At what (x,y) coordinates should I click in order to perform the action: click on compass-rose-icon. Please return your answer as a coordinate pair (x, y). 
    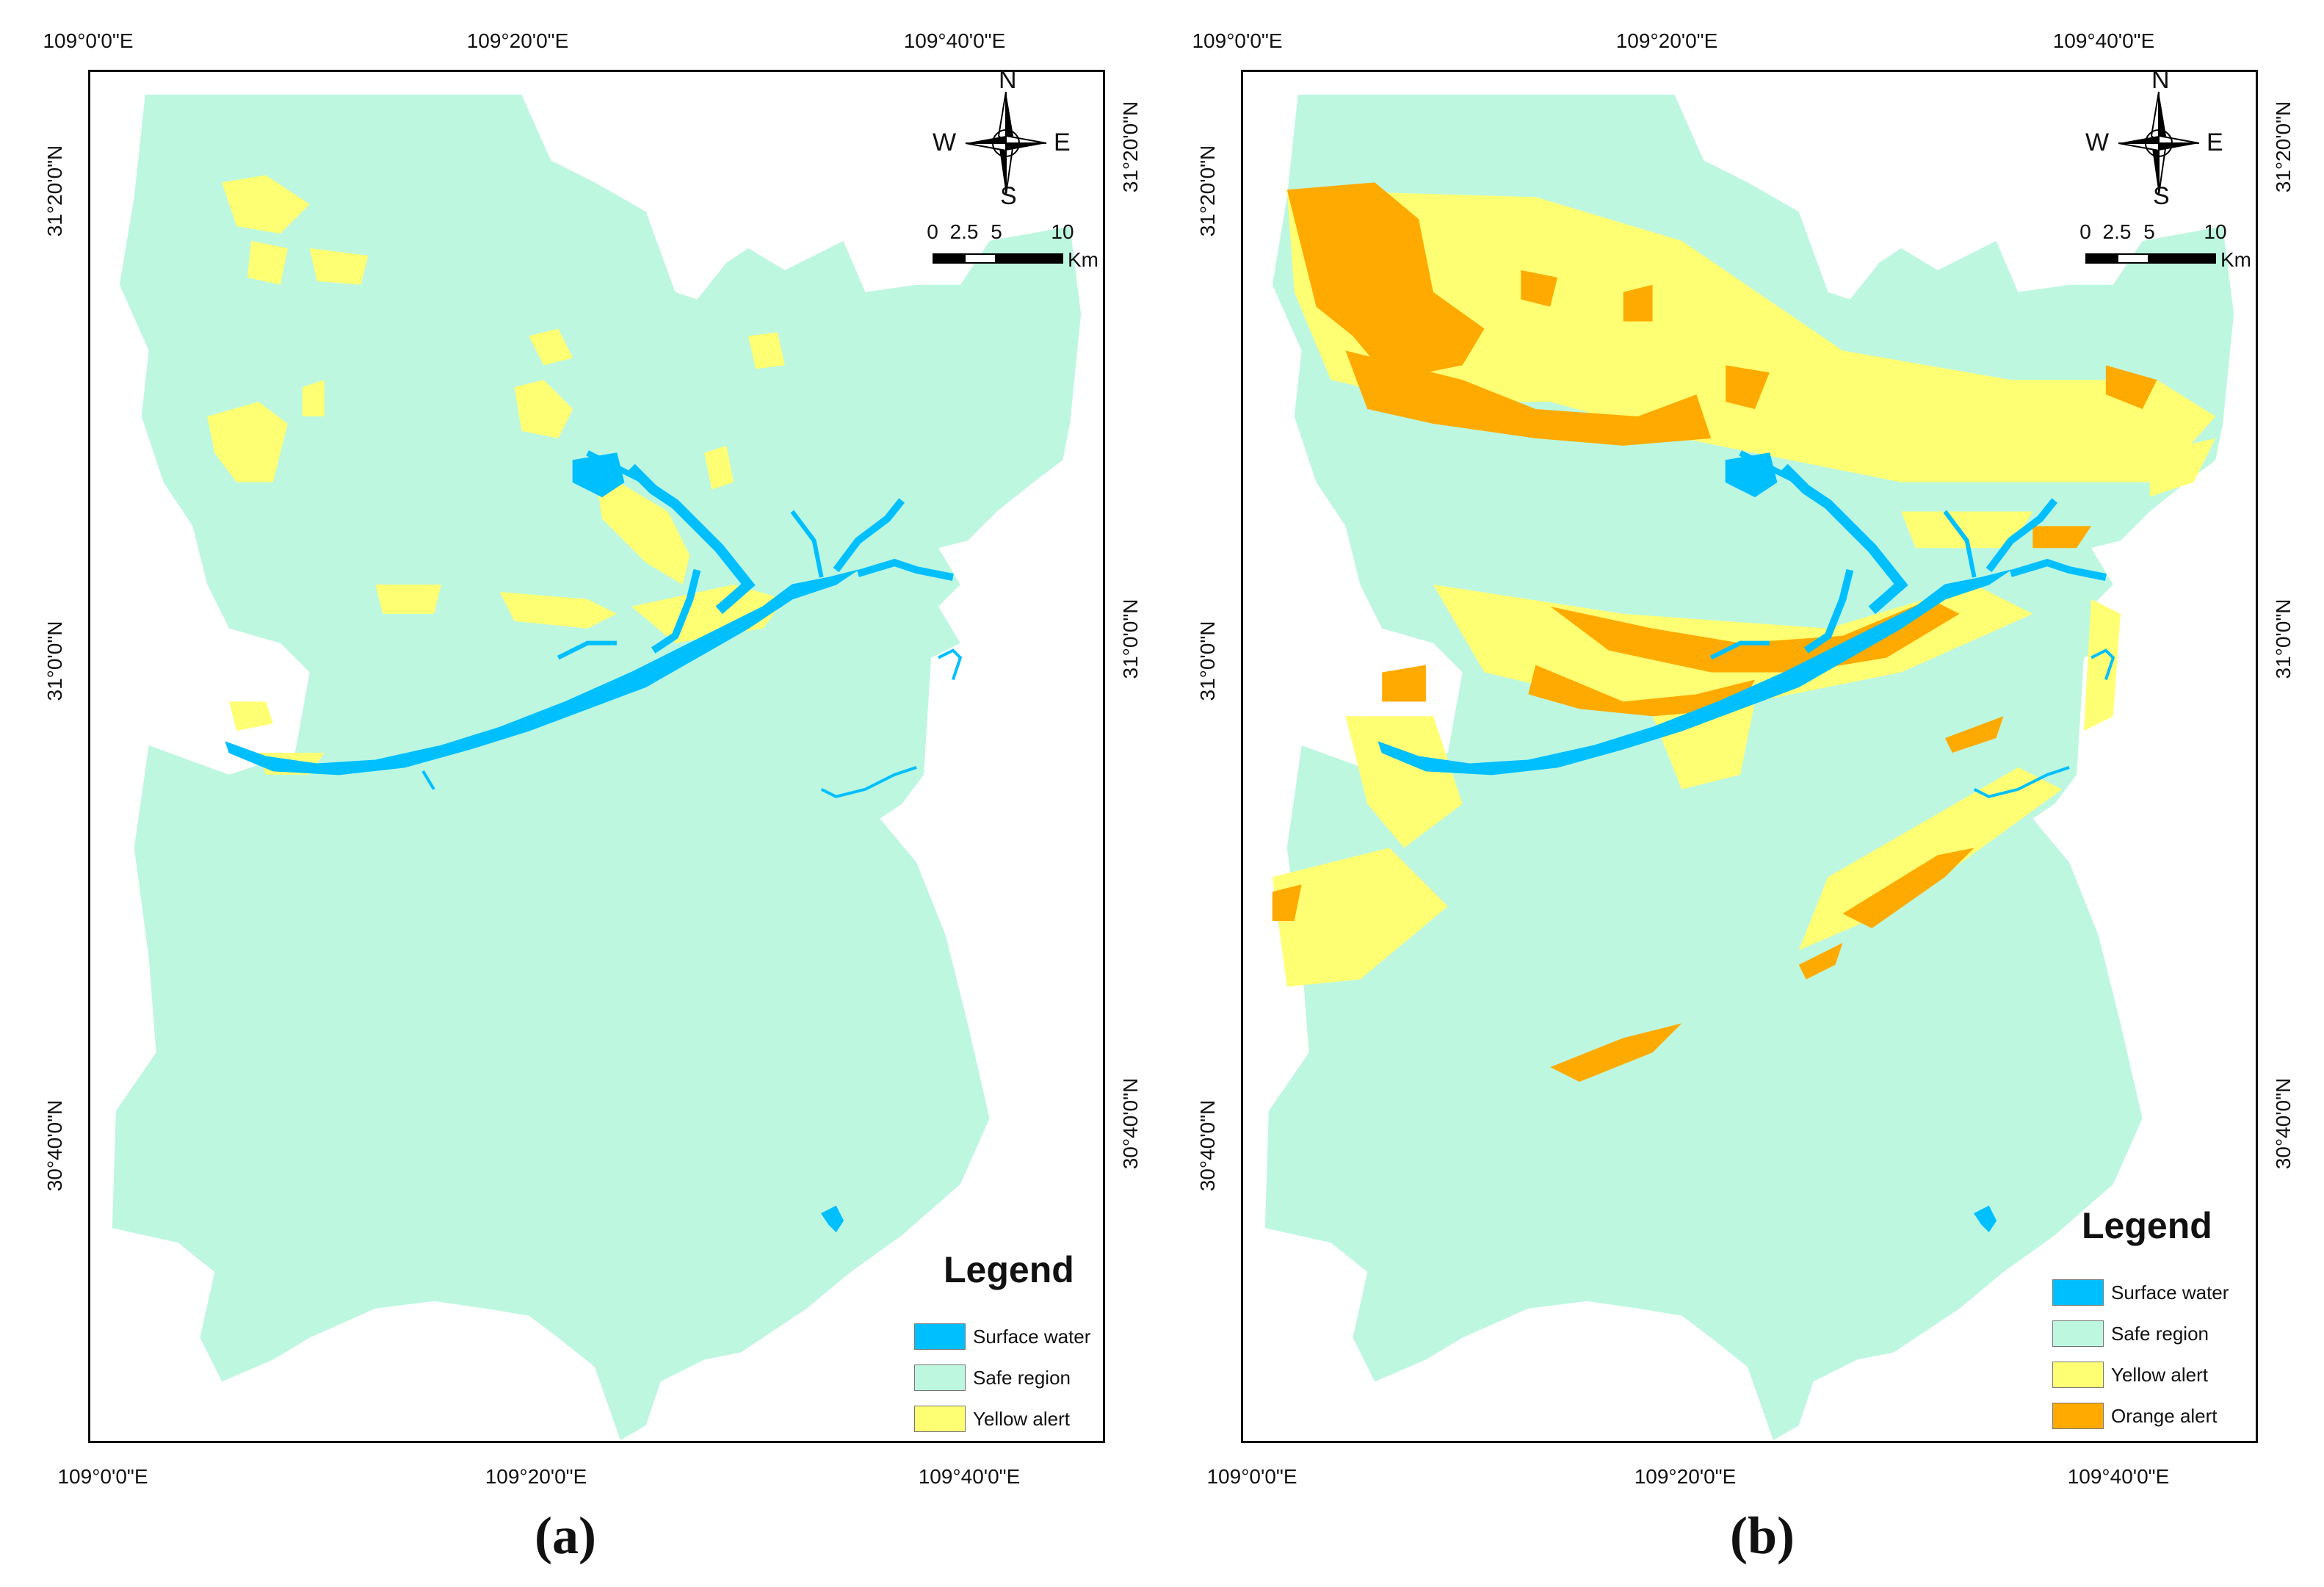
    Looking at the image, I should click on (1006, 143).